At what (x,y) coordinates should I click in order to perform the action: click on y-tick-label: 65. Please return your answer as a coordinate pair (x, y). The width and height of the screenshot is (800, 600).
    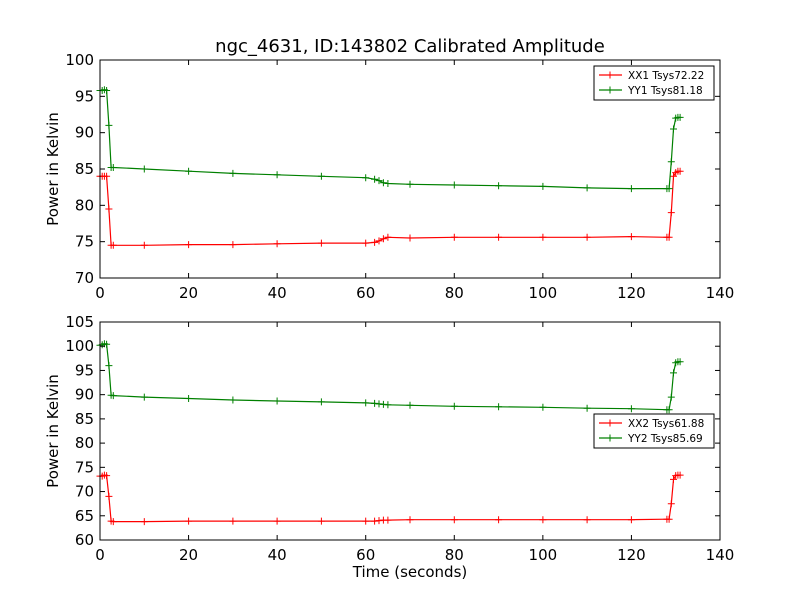
    Looking at the image, I should click on (84, 516).